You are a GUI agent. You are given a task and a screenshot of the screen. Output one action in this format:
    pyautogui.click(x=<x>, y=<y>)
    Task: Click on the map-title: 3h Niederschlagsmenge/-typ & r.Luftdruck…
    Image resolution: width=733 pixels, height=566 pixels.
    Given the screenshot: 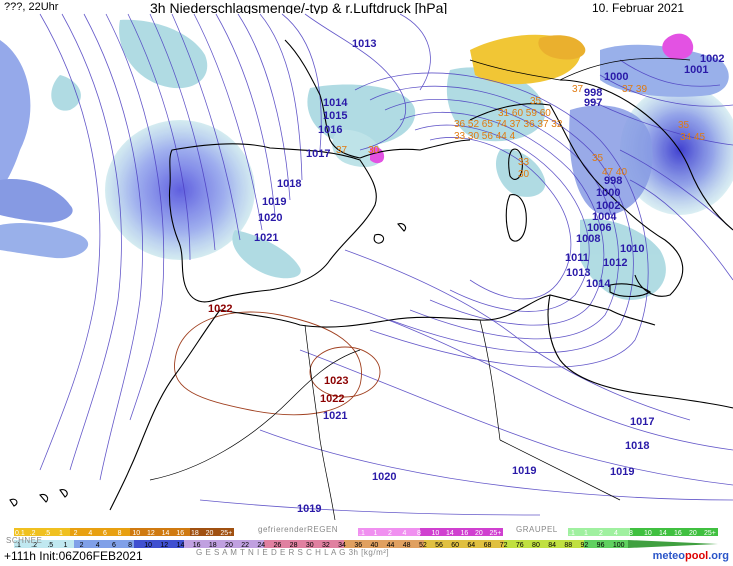 What is the action you would take?
    pyautogui.click(x=299, y=8)
    